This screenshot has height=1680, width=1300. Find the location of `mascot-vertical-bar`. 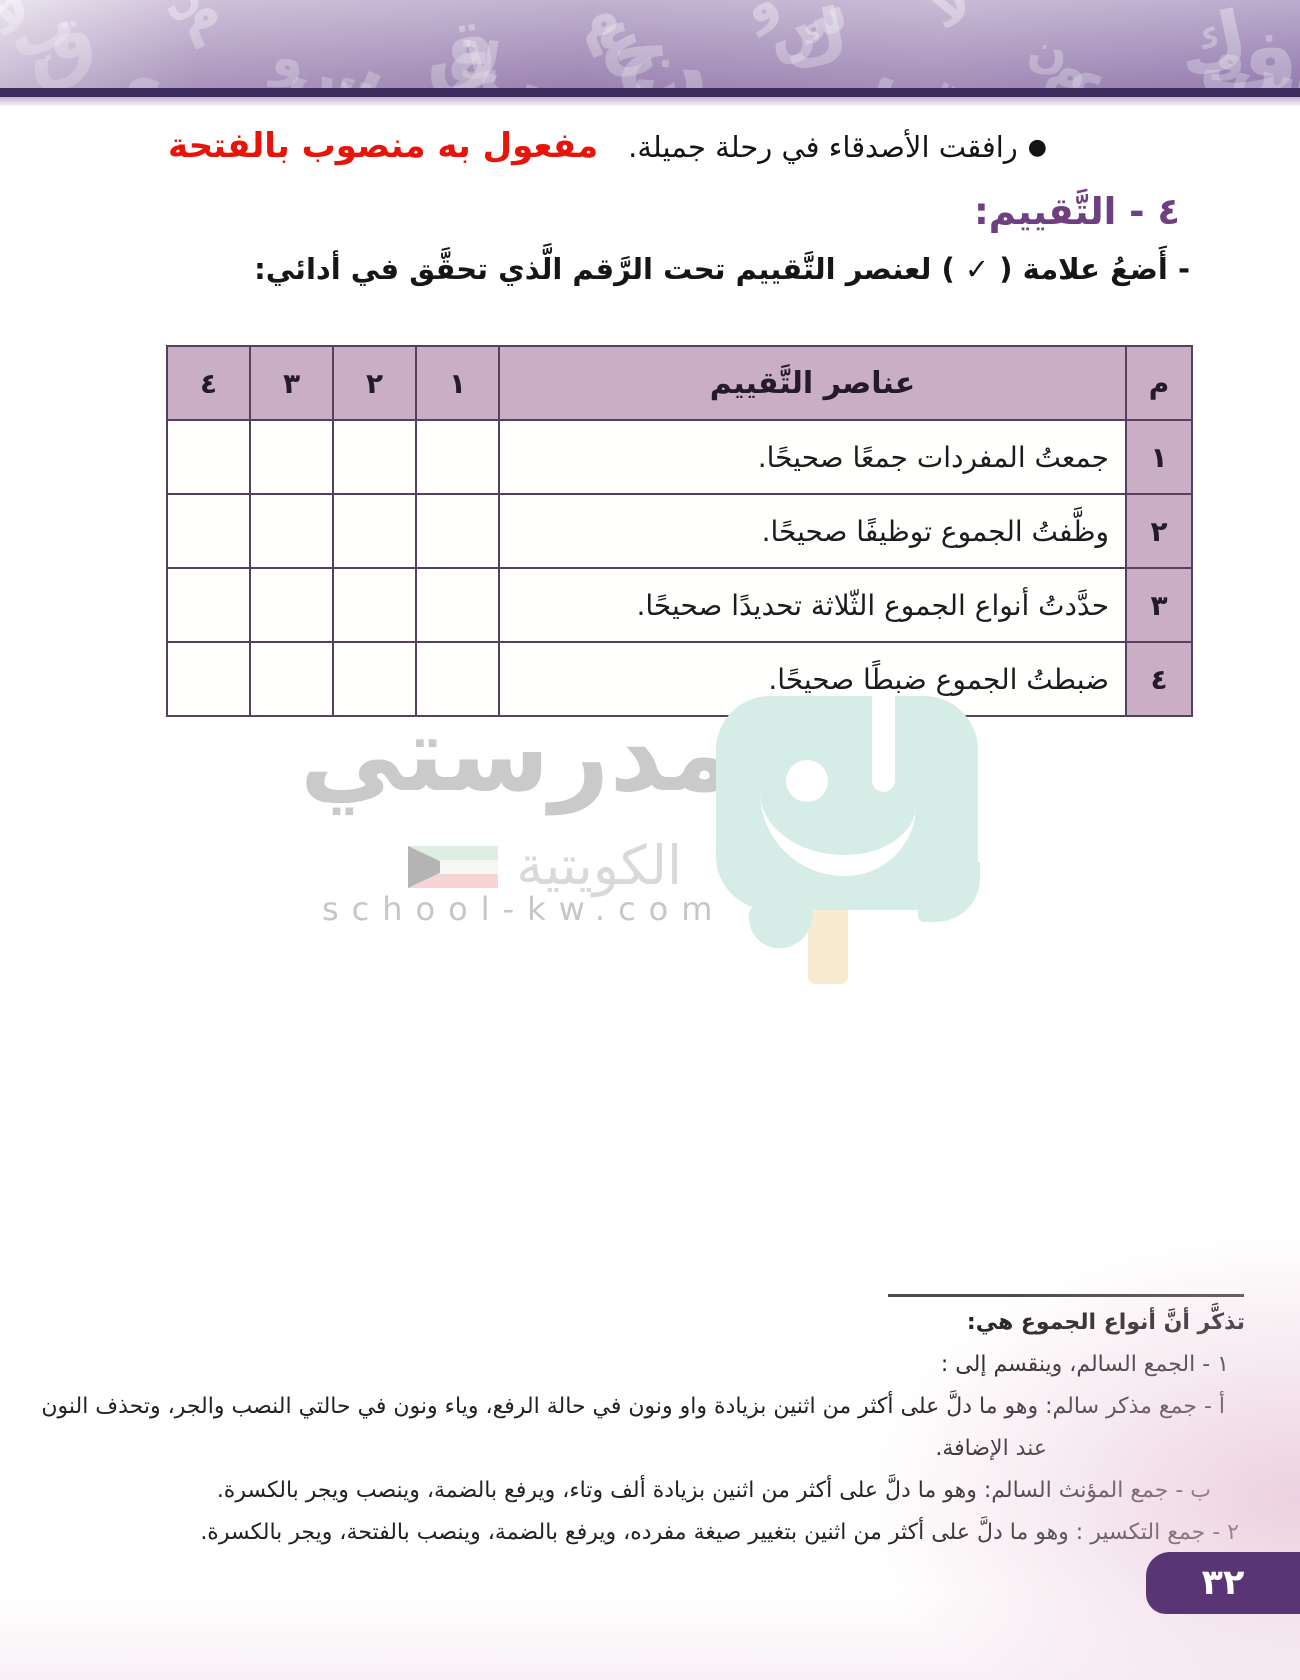

mascot-vertical-bar is located at coordinates (883, 744).